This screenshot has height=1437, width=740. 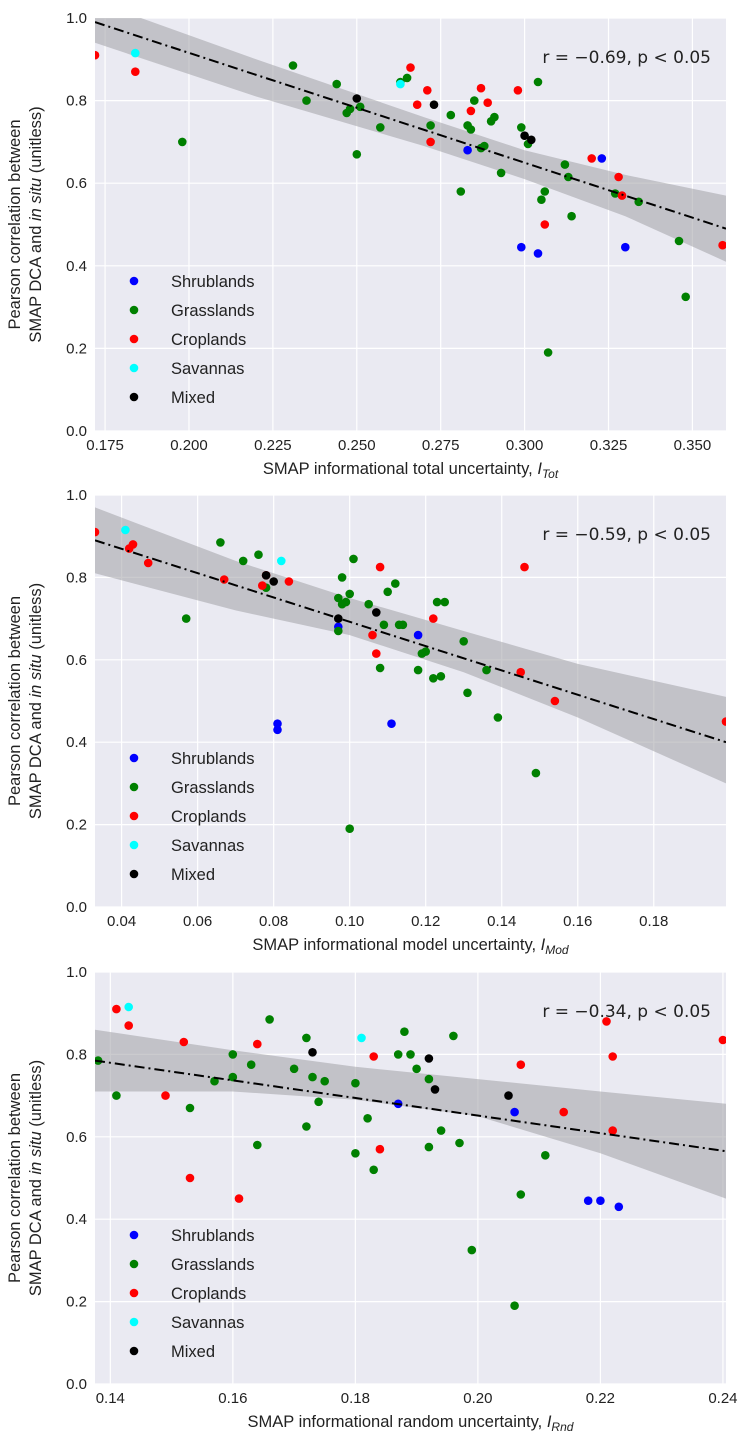 What do you see at coordinates (626, 1012) in the screenshot?
I see `correlation-annotation: r = −0.34, p < 0.05` at bounding box center [626, 1012].